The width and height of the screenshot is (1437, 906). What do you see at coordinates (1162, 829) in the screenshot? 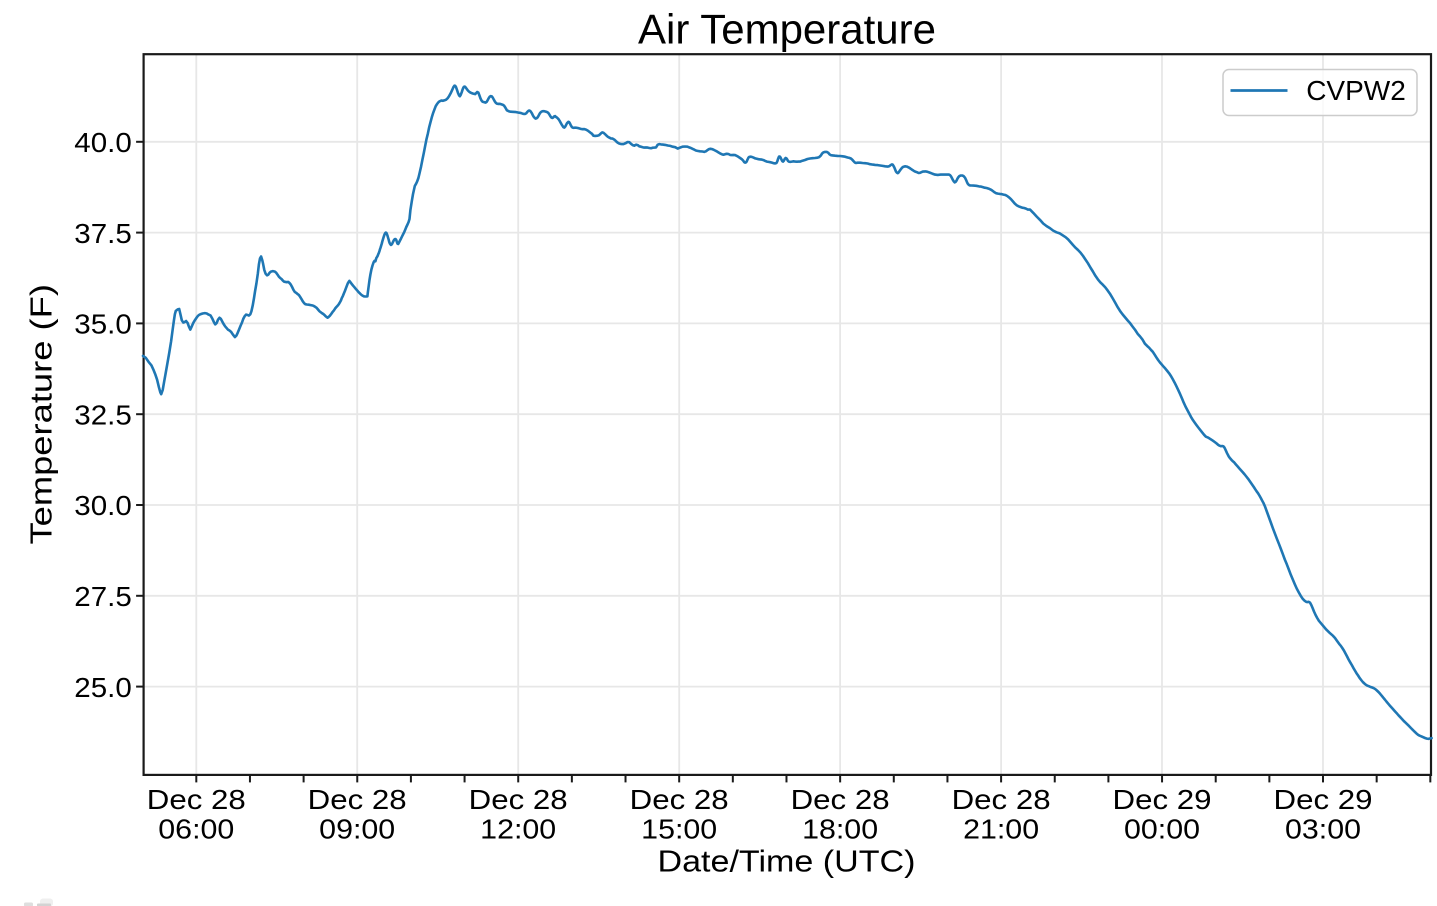
I see `svg-text: 00:00` at bounding box center [1162, 829].